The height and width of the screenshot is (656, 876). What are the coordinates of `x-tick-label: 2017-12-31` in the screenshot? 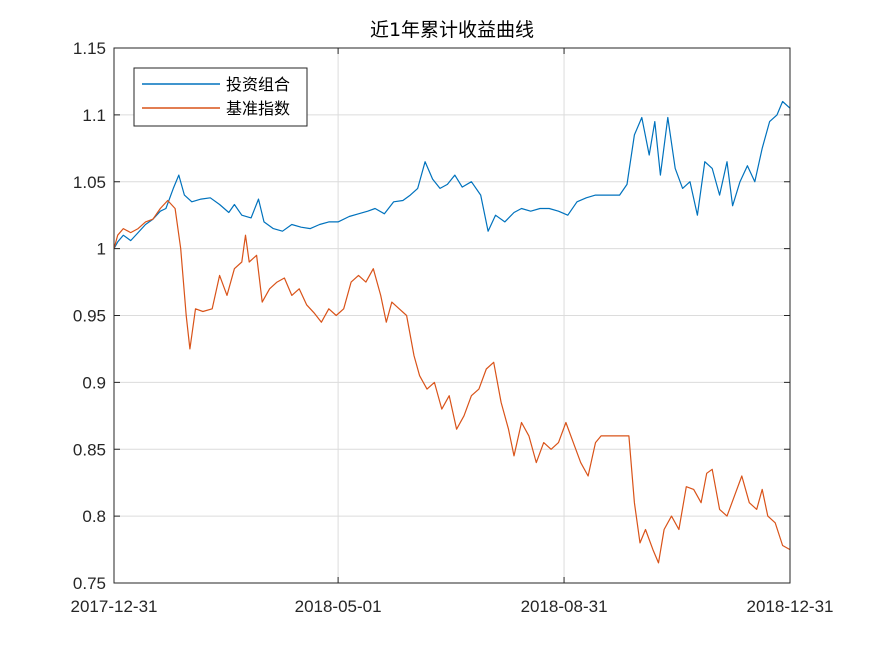 It's located at (114, 606).